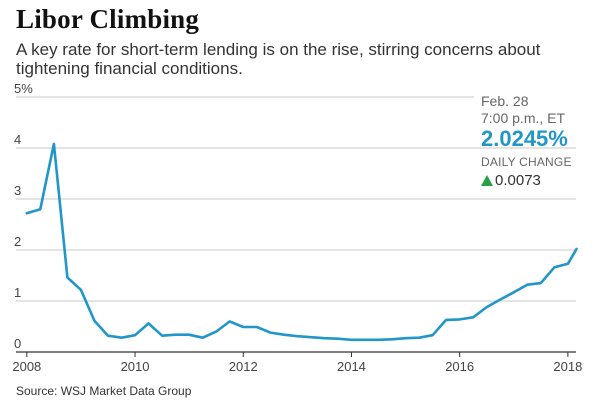  I want to click on daily-change-label: DAILY CHANGE, so click(526, 162).